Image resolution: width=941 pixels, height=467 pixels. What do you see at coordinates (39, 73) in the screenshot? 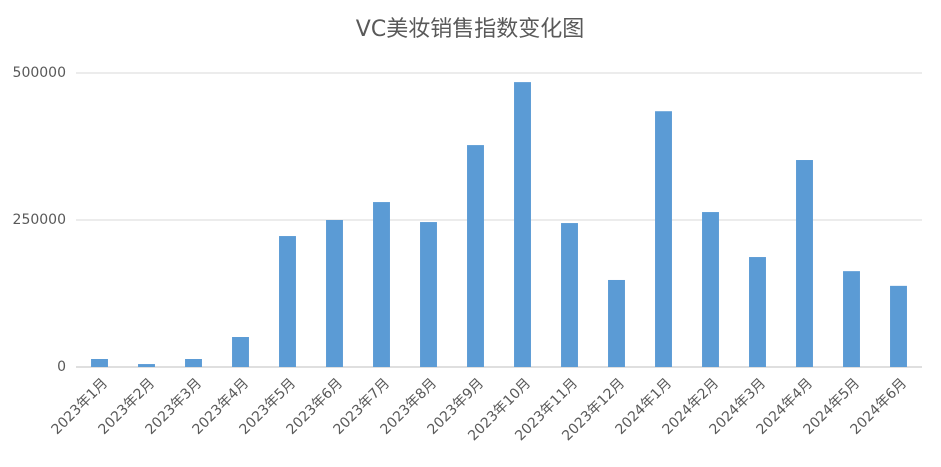
I see `y-tick-label: 500000` at bounding box center [39, 73].